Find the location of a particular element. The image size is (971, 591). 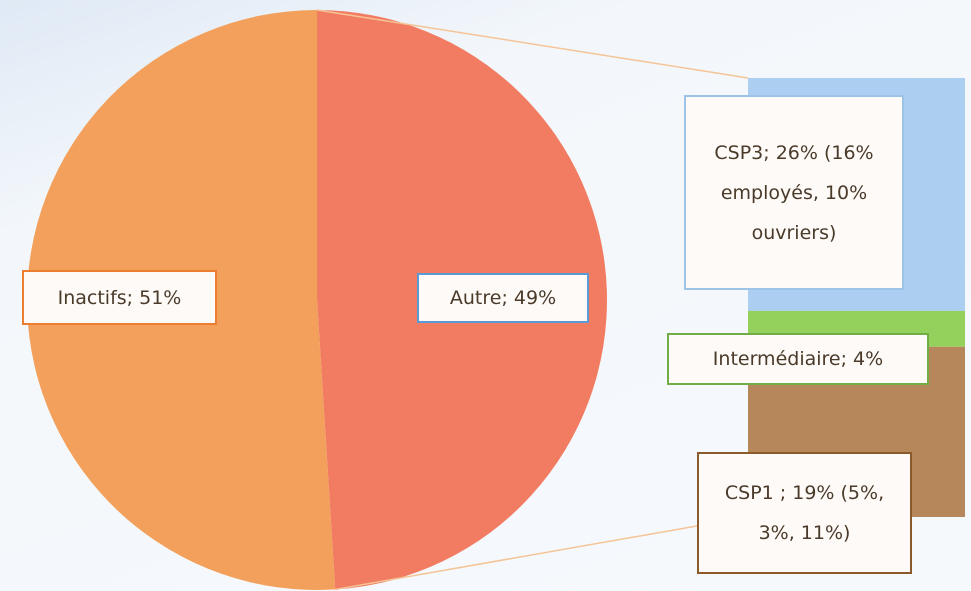

breakdown-label: CSP3; 26% (16% employés, 10% ouvriers) is located at coordinates (794, 192).